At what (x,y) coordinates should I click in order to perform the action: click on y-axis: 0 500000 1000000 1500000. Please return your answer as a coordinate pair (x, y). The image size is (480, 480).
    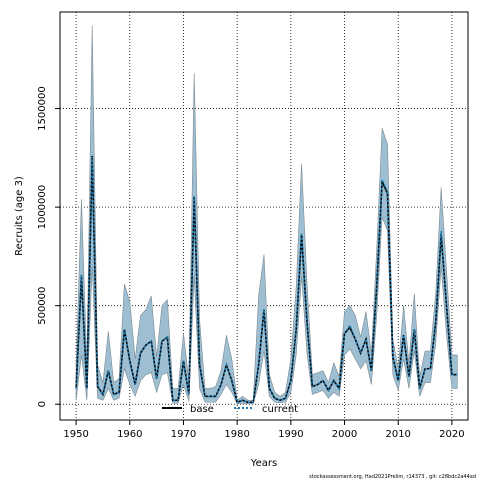
    Looking at the image, I should click on (48, 246).